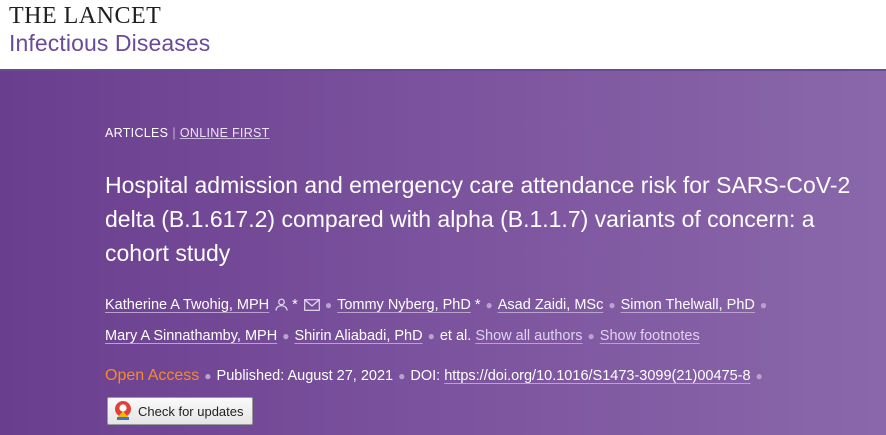 Image resolution: width=886 pixels, height=435 pixels. What do you see at coordinates (649, 336) in the screenshot?
I see `show-footnotes-link: Show footnotes` at bounding box center [649, 336].